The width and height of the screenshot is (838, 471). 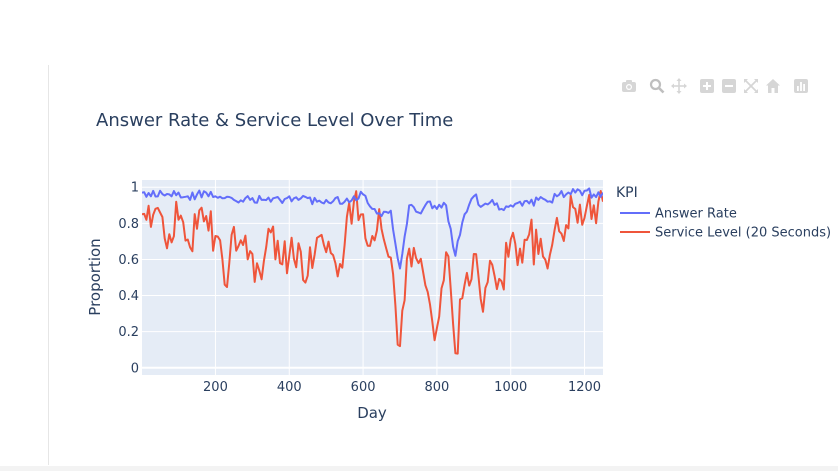 I want to click on legend-item-answer-rate: Answer Rate, so click(x=678, y=214).